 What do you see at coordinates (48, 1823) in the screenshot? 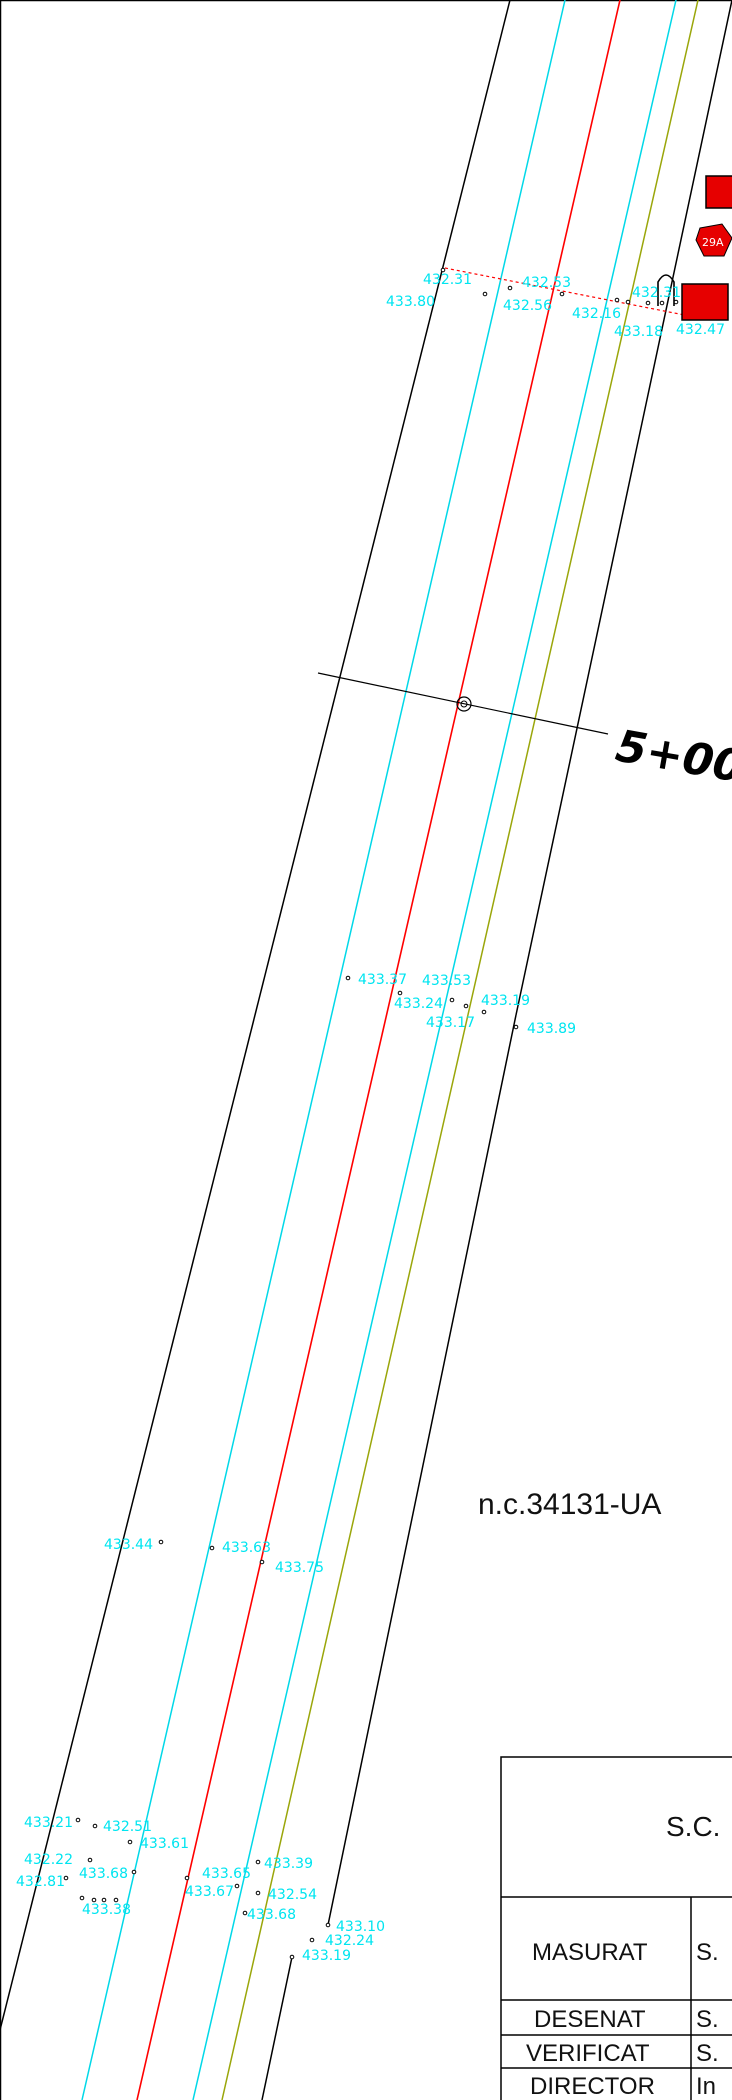
I see `elevation-label: 433.21` at bounding box center [48, 1823].